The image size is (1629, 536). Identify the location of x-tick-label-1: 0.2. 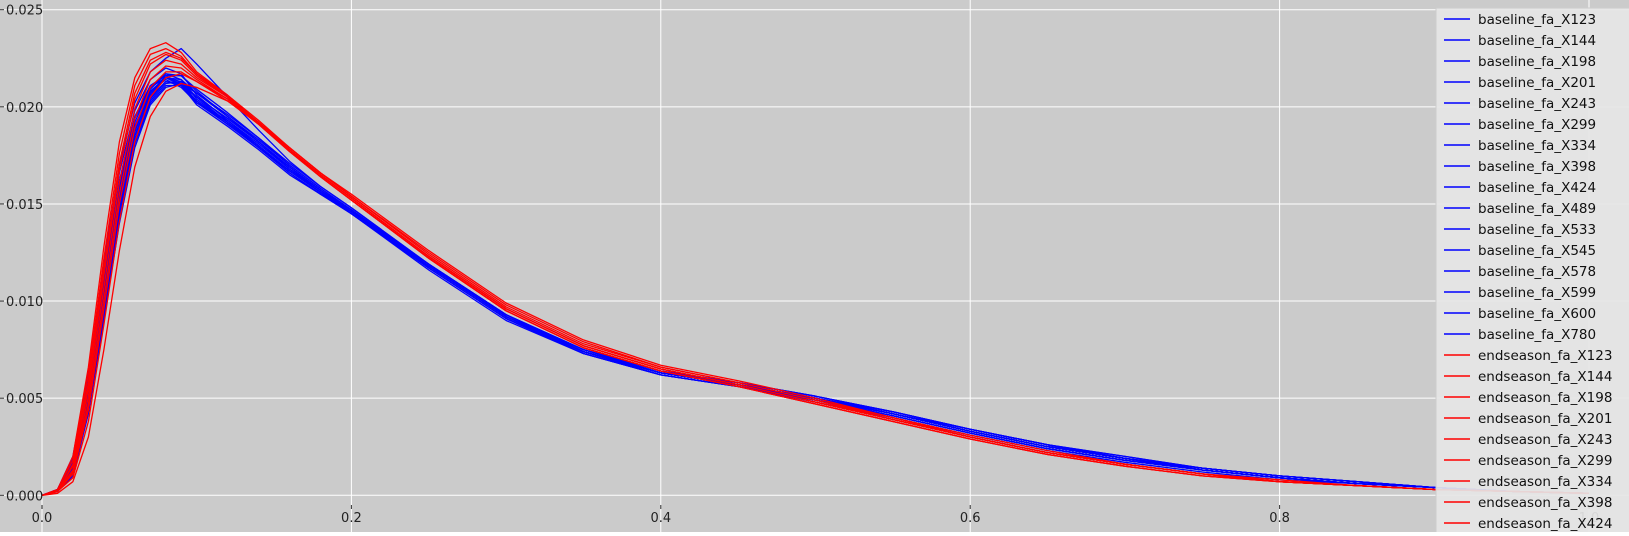
(351, 518).